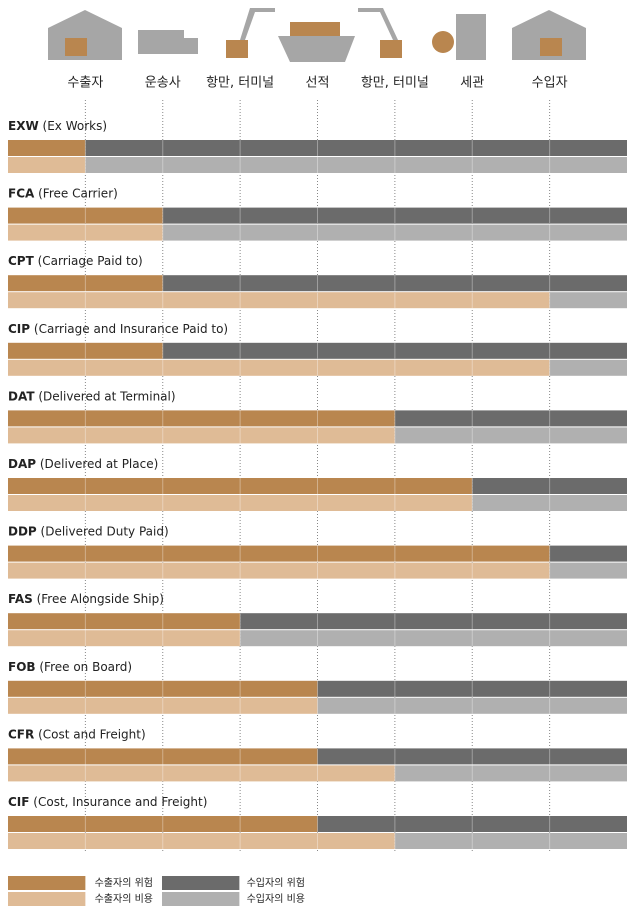 This screenshot has width=633, height=914. I want to click on term-code: FOB, so click(22, 666).